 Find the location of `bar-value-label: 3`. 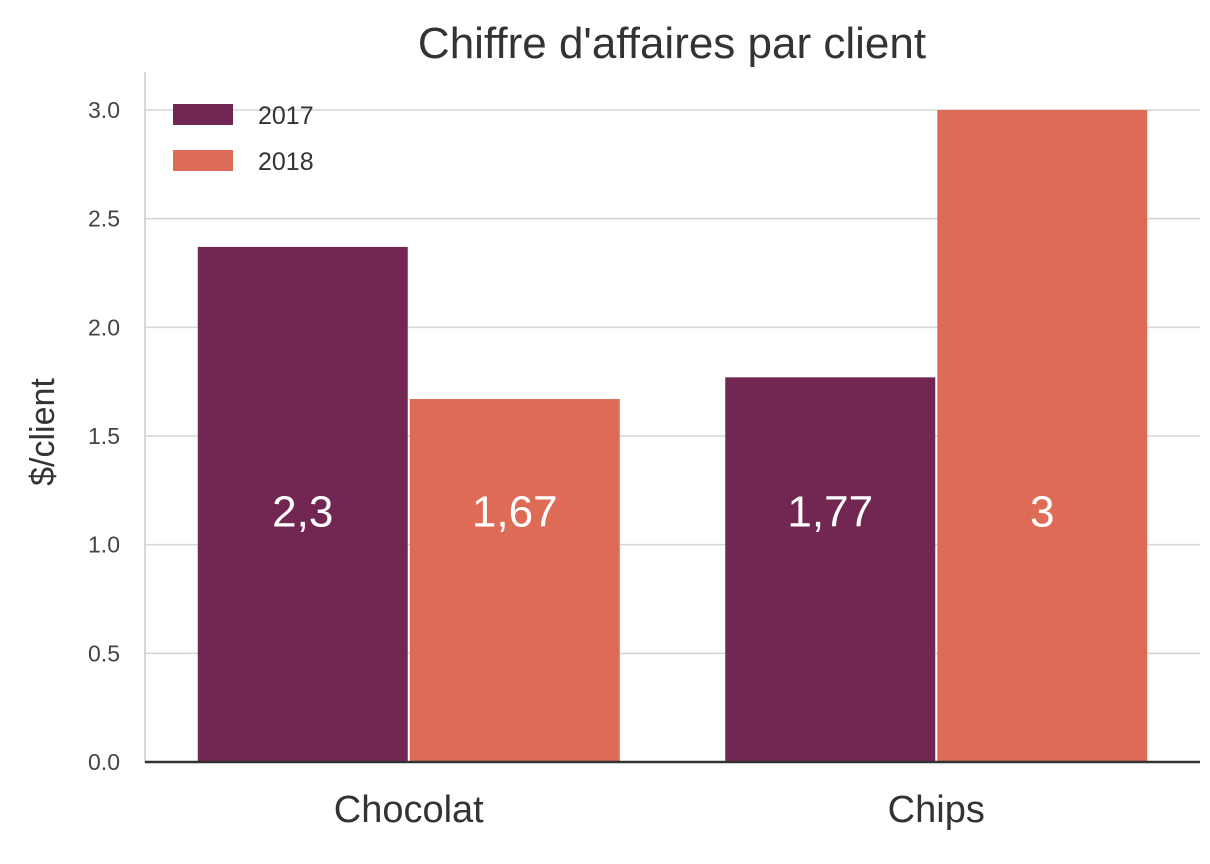

bar-value-label: 3 is located at coordinates (1042, 512).